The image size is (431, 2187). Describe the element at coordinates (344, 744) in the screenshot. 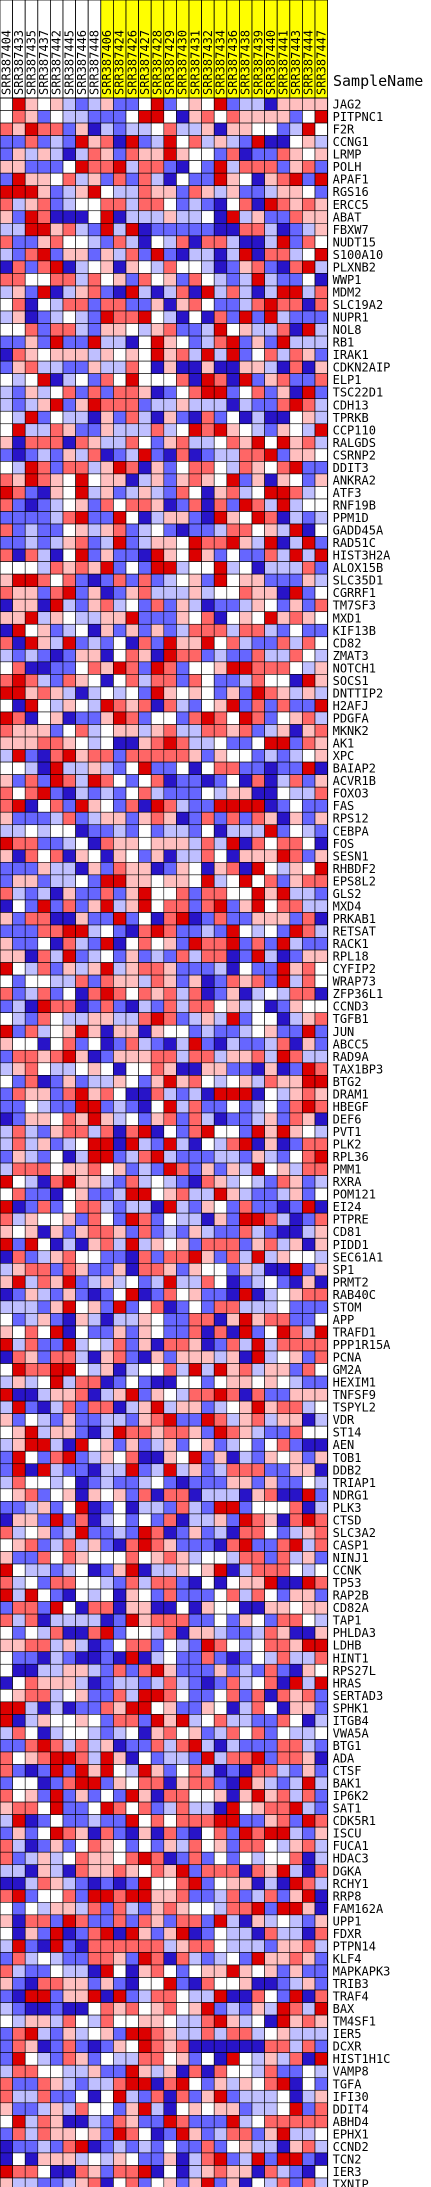

I see `row-label: AK1` at that location.